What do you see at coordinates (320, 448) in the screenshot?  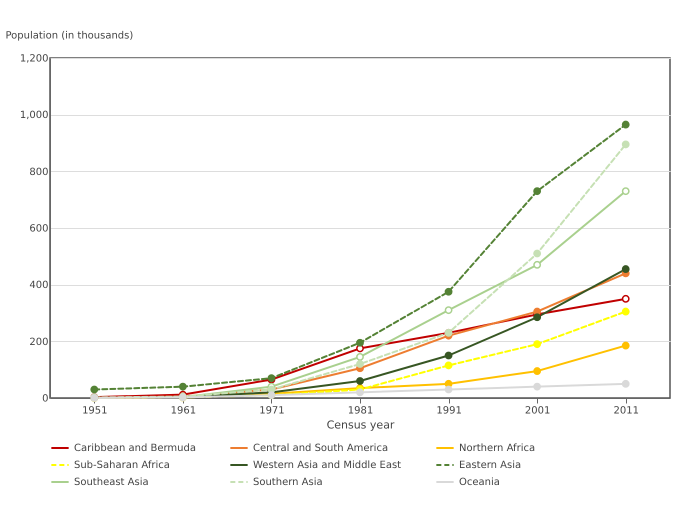 I see `legend-label: Central and South America` at bounding box center [320, 448].